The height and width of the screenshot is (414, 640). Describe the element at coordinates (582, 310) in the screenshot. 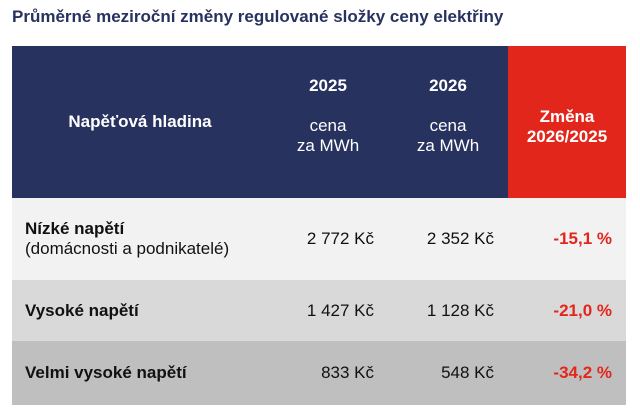

I see `change-value: -21,0 %` at that location.